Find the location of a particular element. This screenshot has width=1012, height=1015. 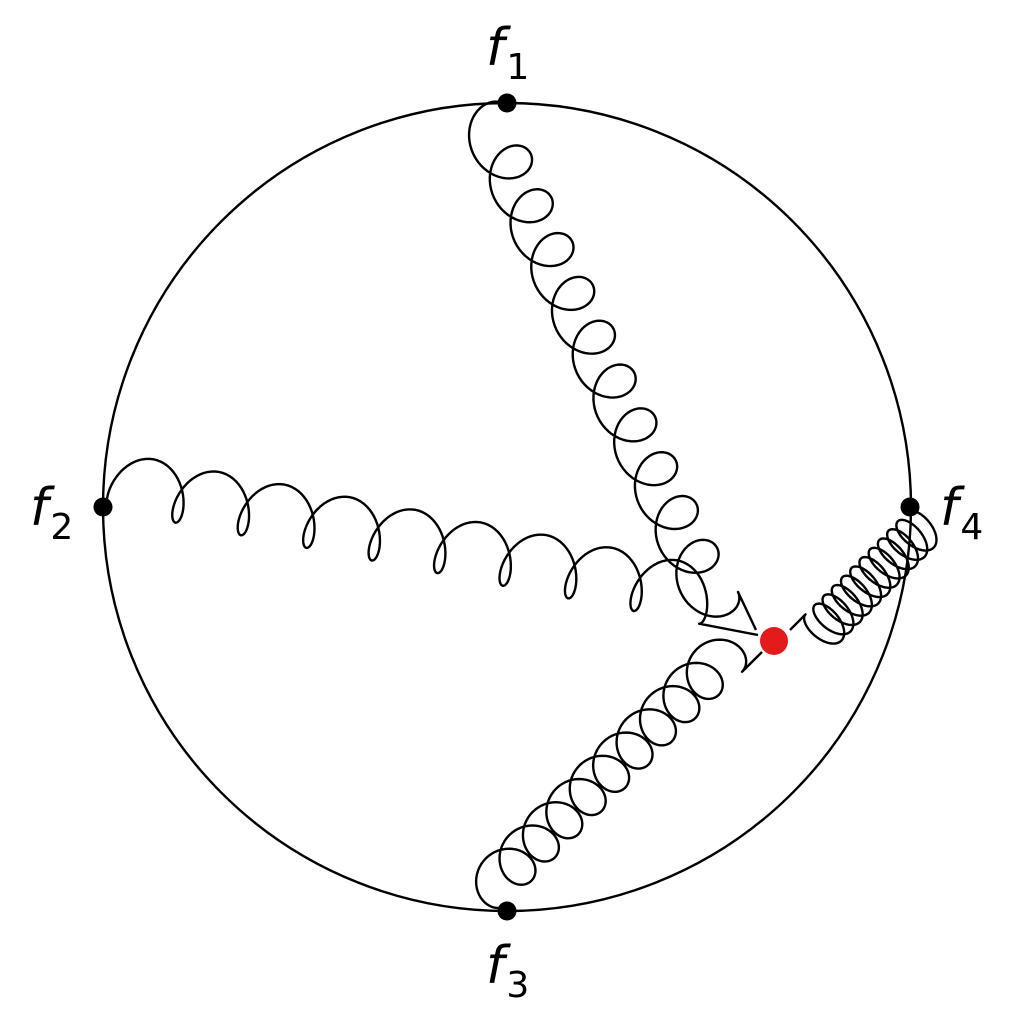

interaction-vertex is located at coordinates (774, 641).